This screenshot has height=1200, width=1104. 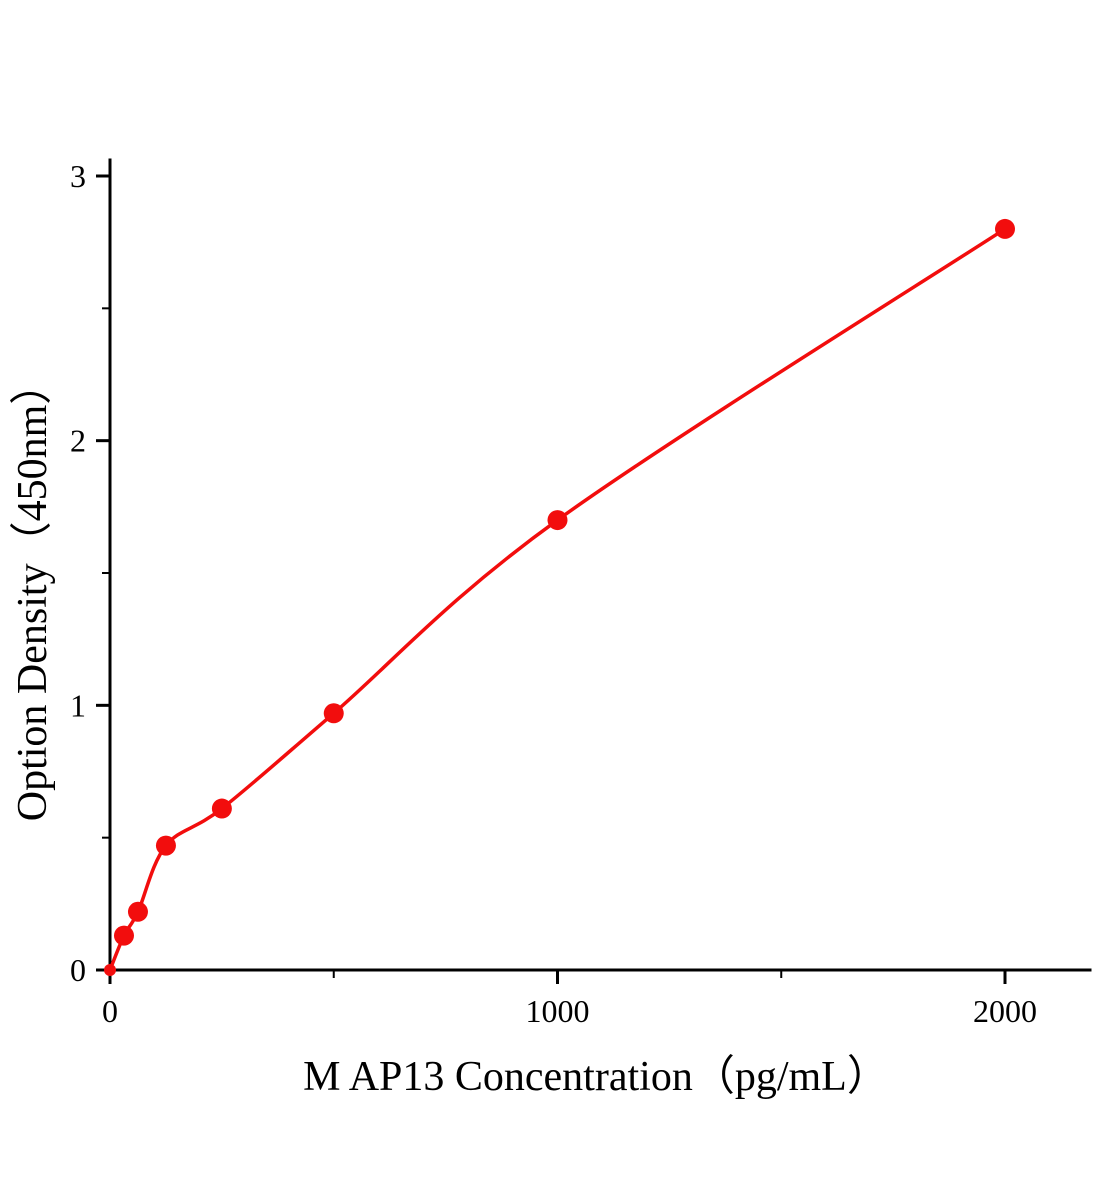 What do you see at coordinates (78, 970) in the screenshot?
I see `y-tick-label: 0` at bounding box center [78, 970].